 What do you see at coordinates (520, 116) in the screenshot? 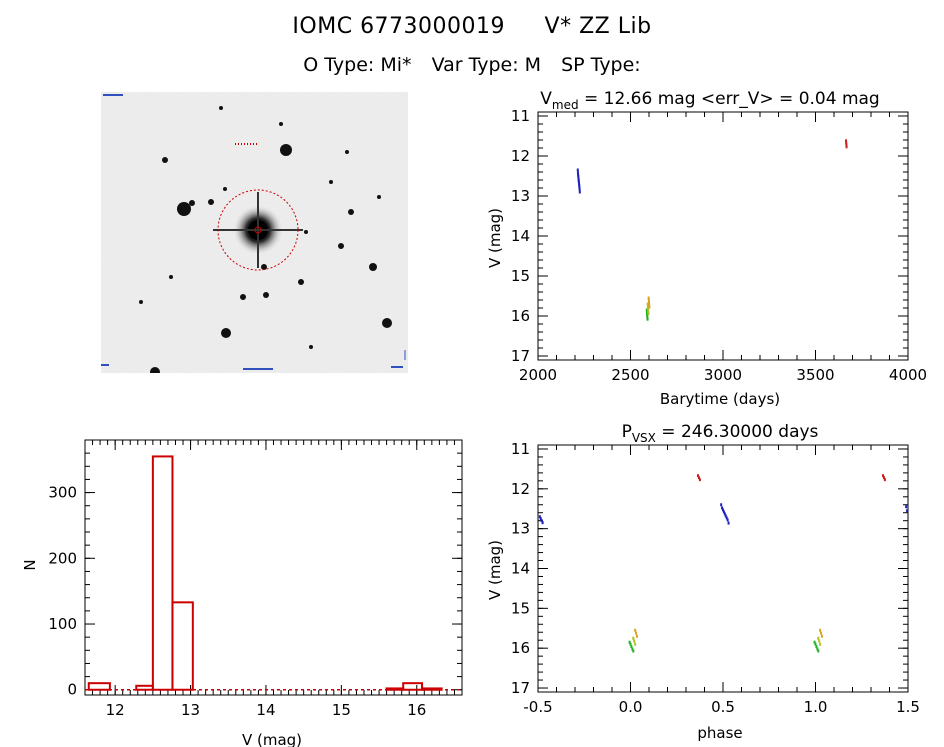
I see `light-curve-ytick-label: 11` at bounding box center [520, 116].